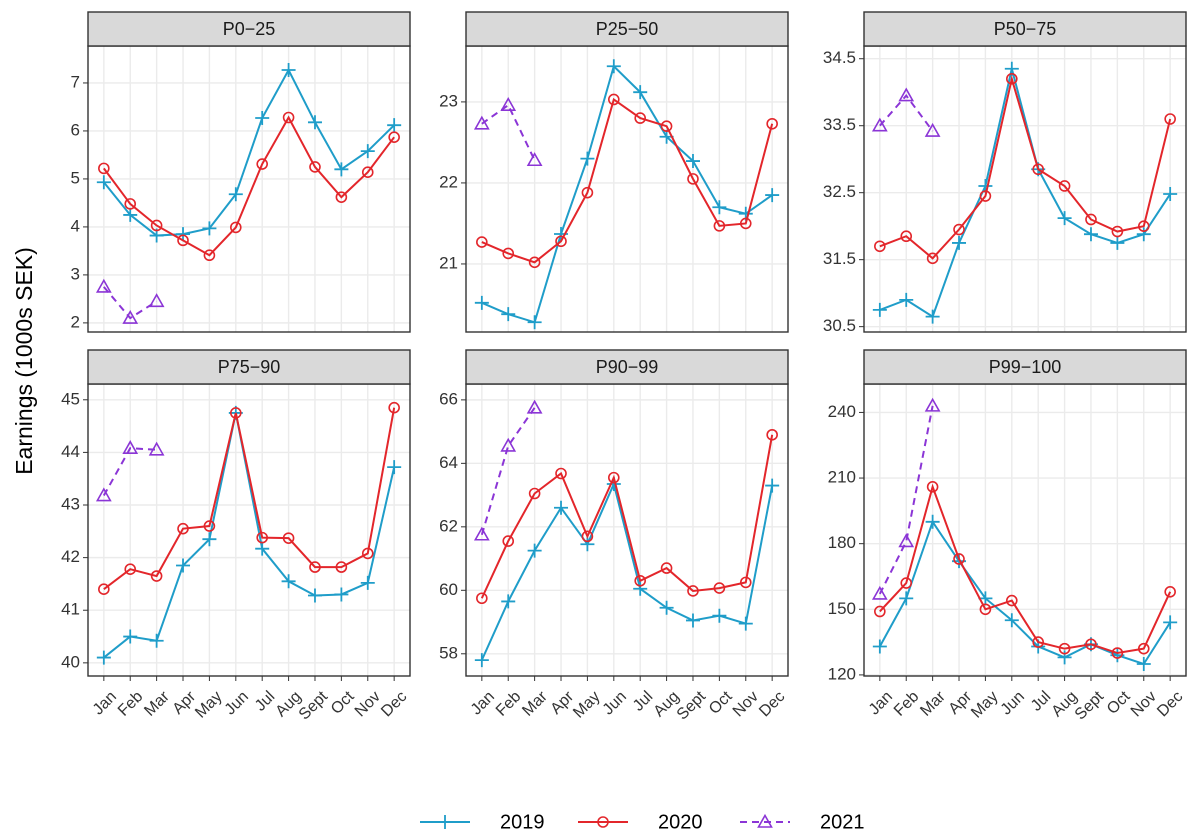  I want to click on y-tick-label: 42, so click(70, 556).